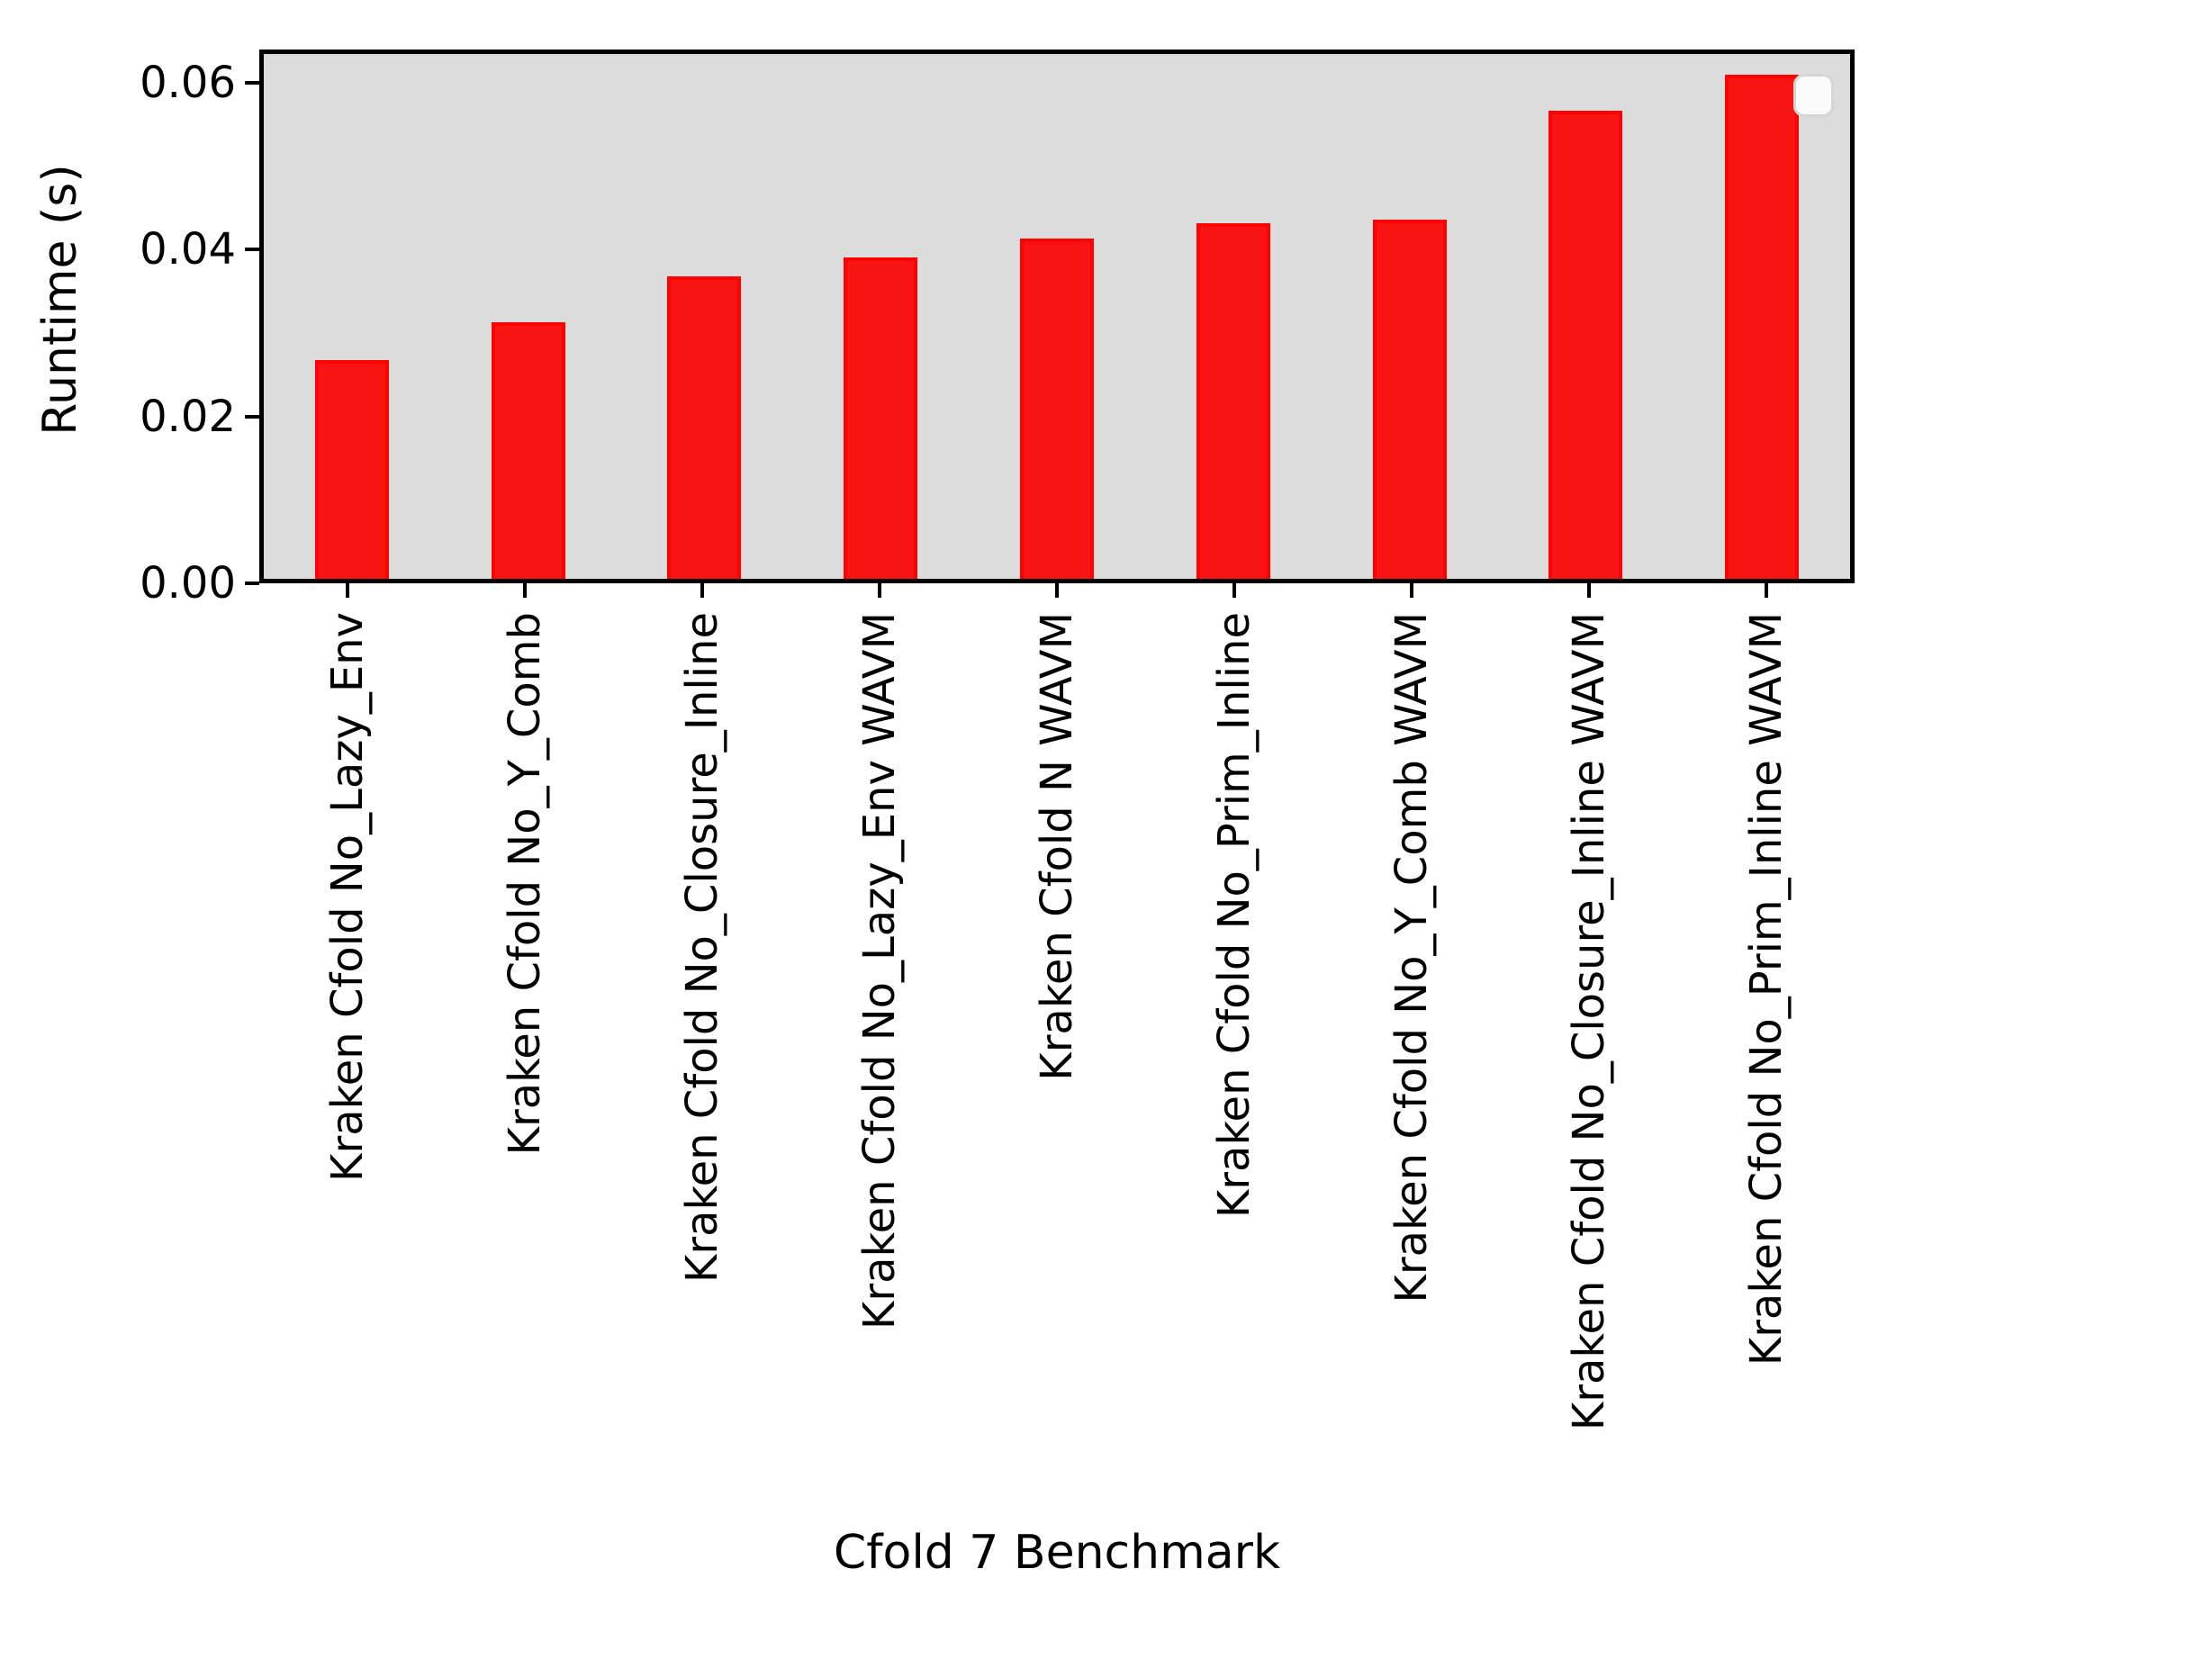  I want to click on x-tick: Kraken Cfold No_Closure_Inline, so click(702, 1006).